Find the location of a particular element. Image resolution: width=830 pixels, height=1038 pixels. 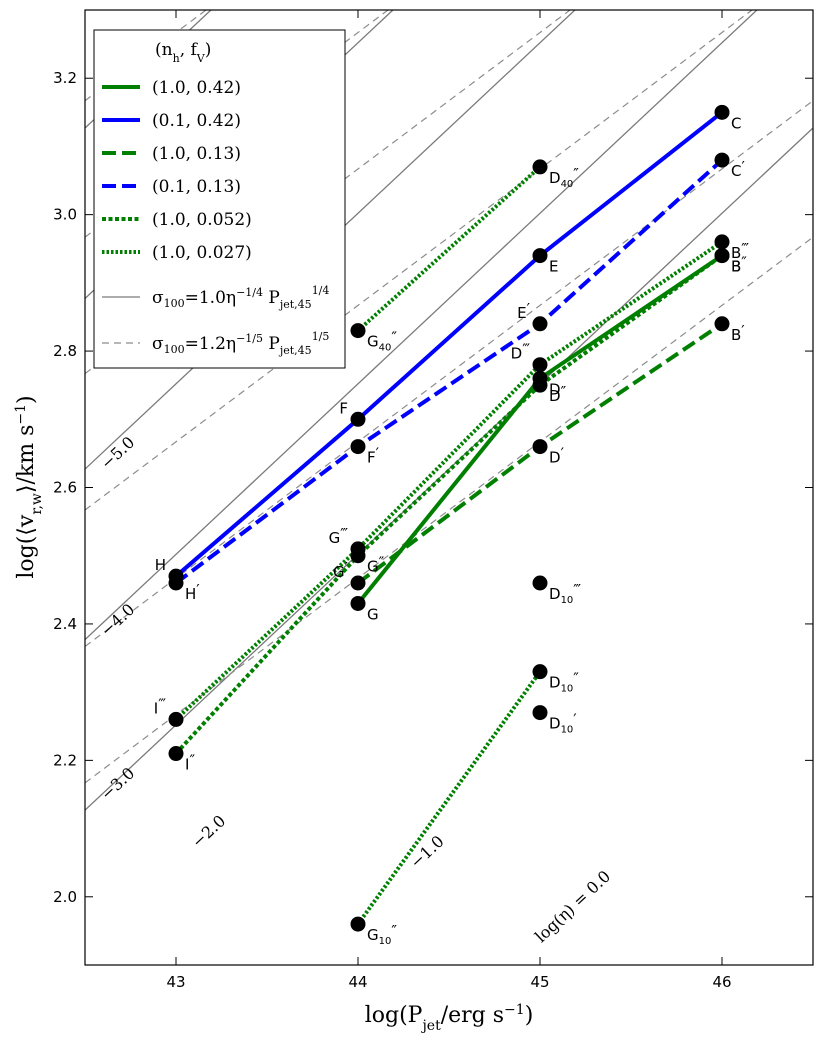

y-tick-label: 2.4 is located at coordinates (65, 624).